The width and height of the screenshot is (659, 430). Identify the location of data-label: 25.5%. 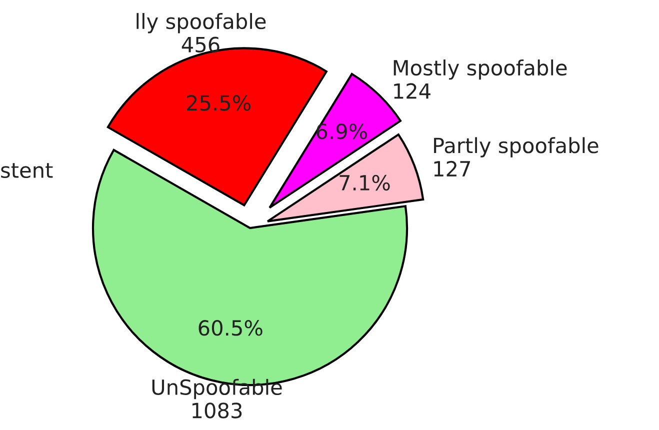
(219, 103).